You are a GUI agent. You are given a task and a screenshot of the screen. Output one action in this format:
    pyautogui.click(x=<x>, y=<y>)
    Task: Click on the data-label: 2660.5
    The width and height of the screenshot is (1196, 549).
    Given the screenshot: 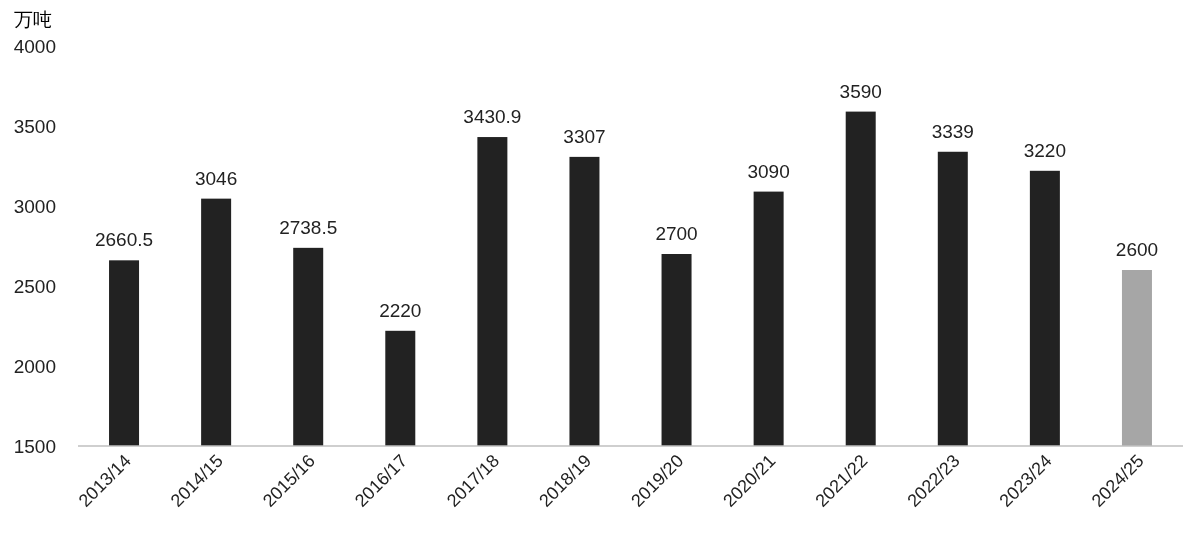 What is the action you would take?
    pyautogui.click(x=124, y=240)
    